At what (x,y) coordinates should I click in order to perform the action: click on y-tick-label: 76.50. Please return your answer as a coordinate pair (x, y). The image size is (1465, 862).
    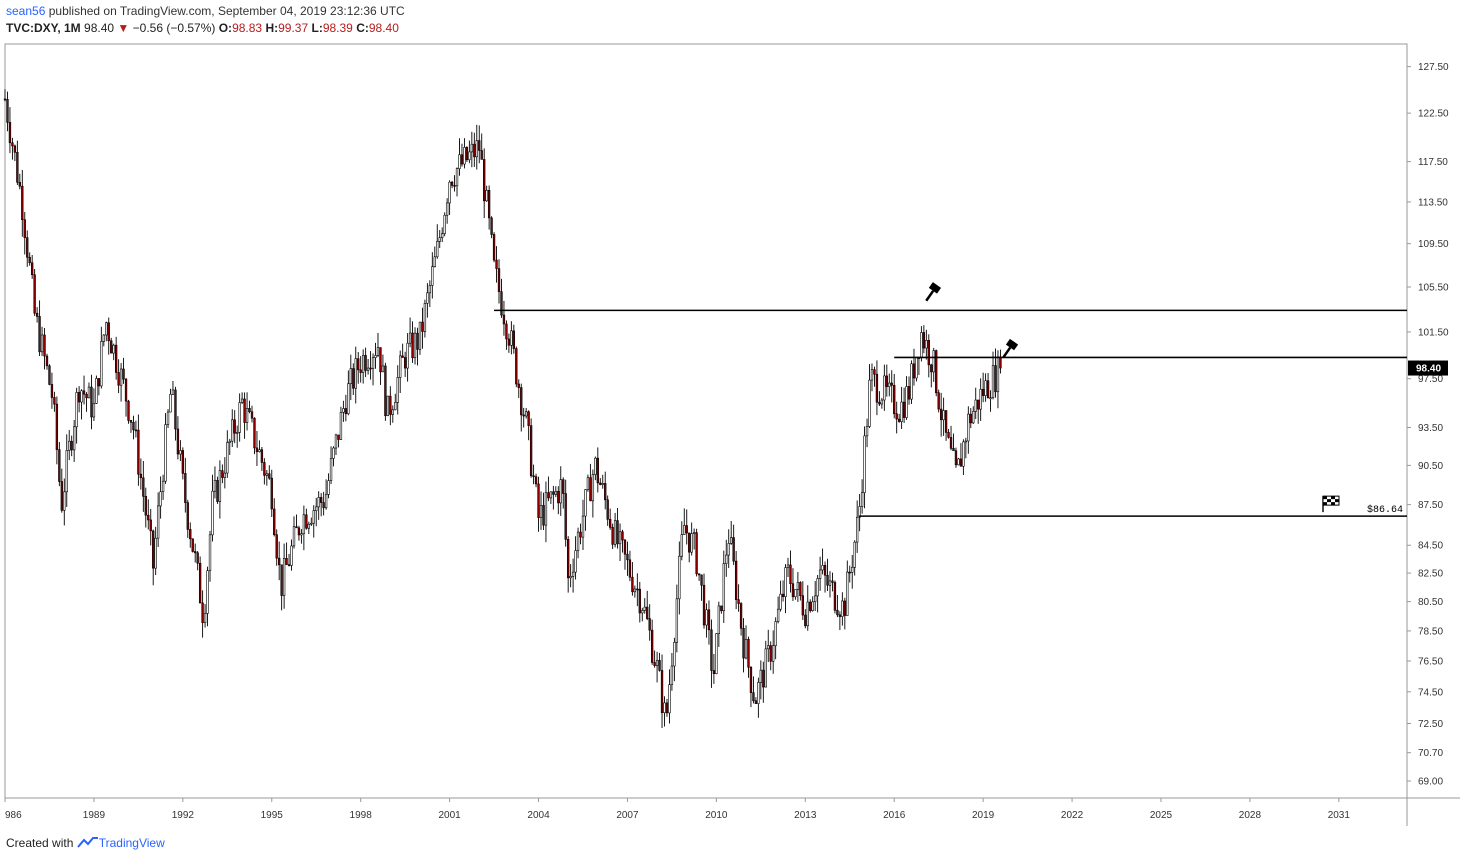
    Looking at the image, I should click on (1430, 661).